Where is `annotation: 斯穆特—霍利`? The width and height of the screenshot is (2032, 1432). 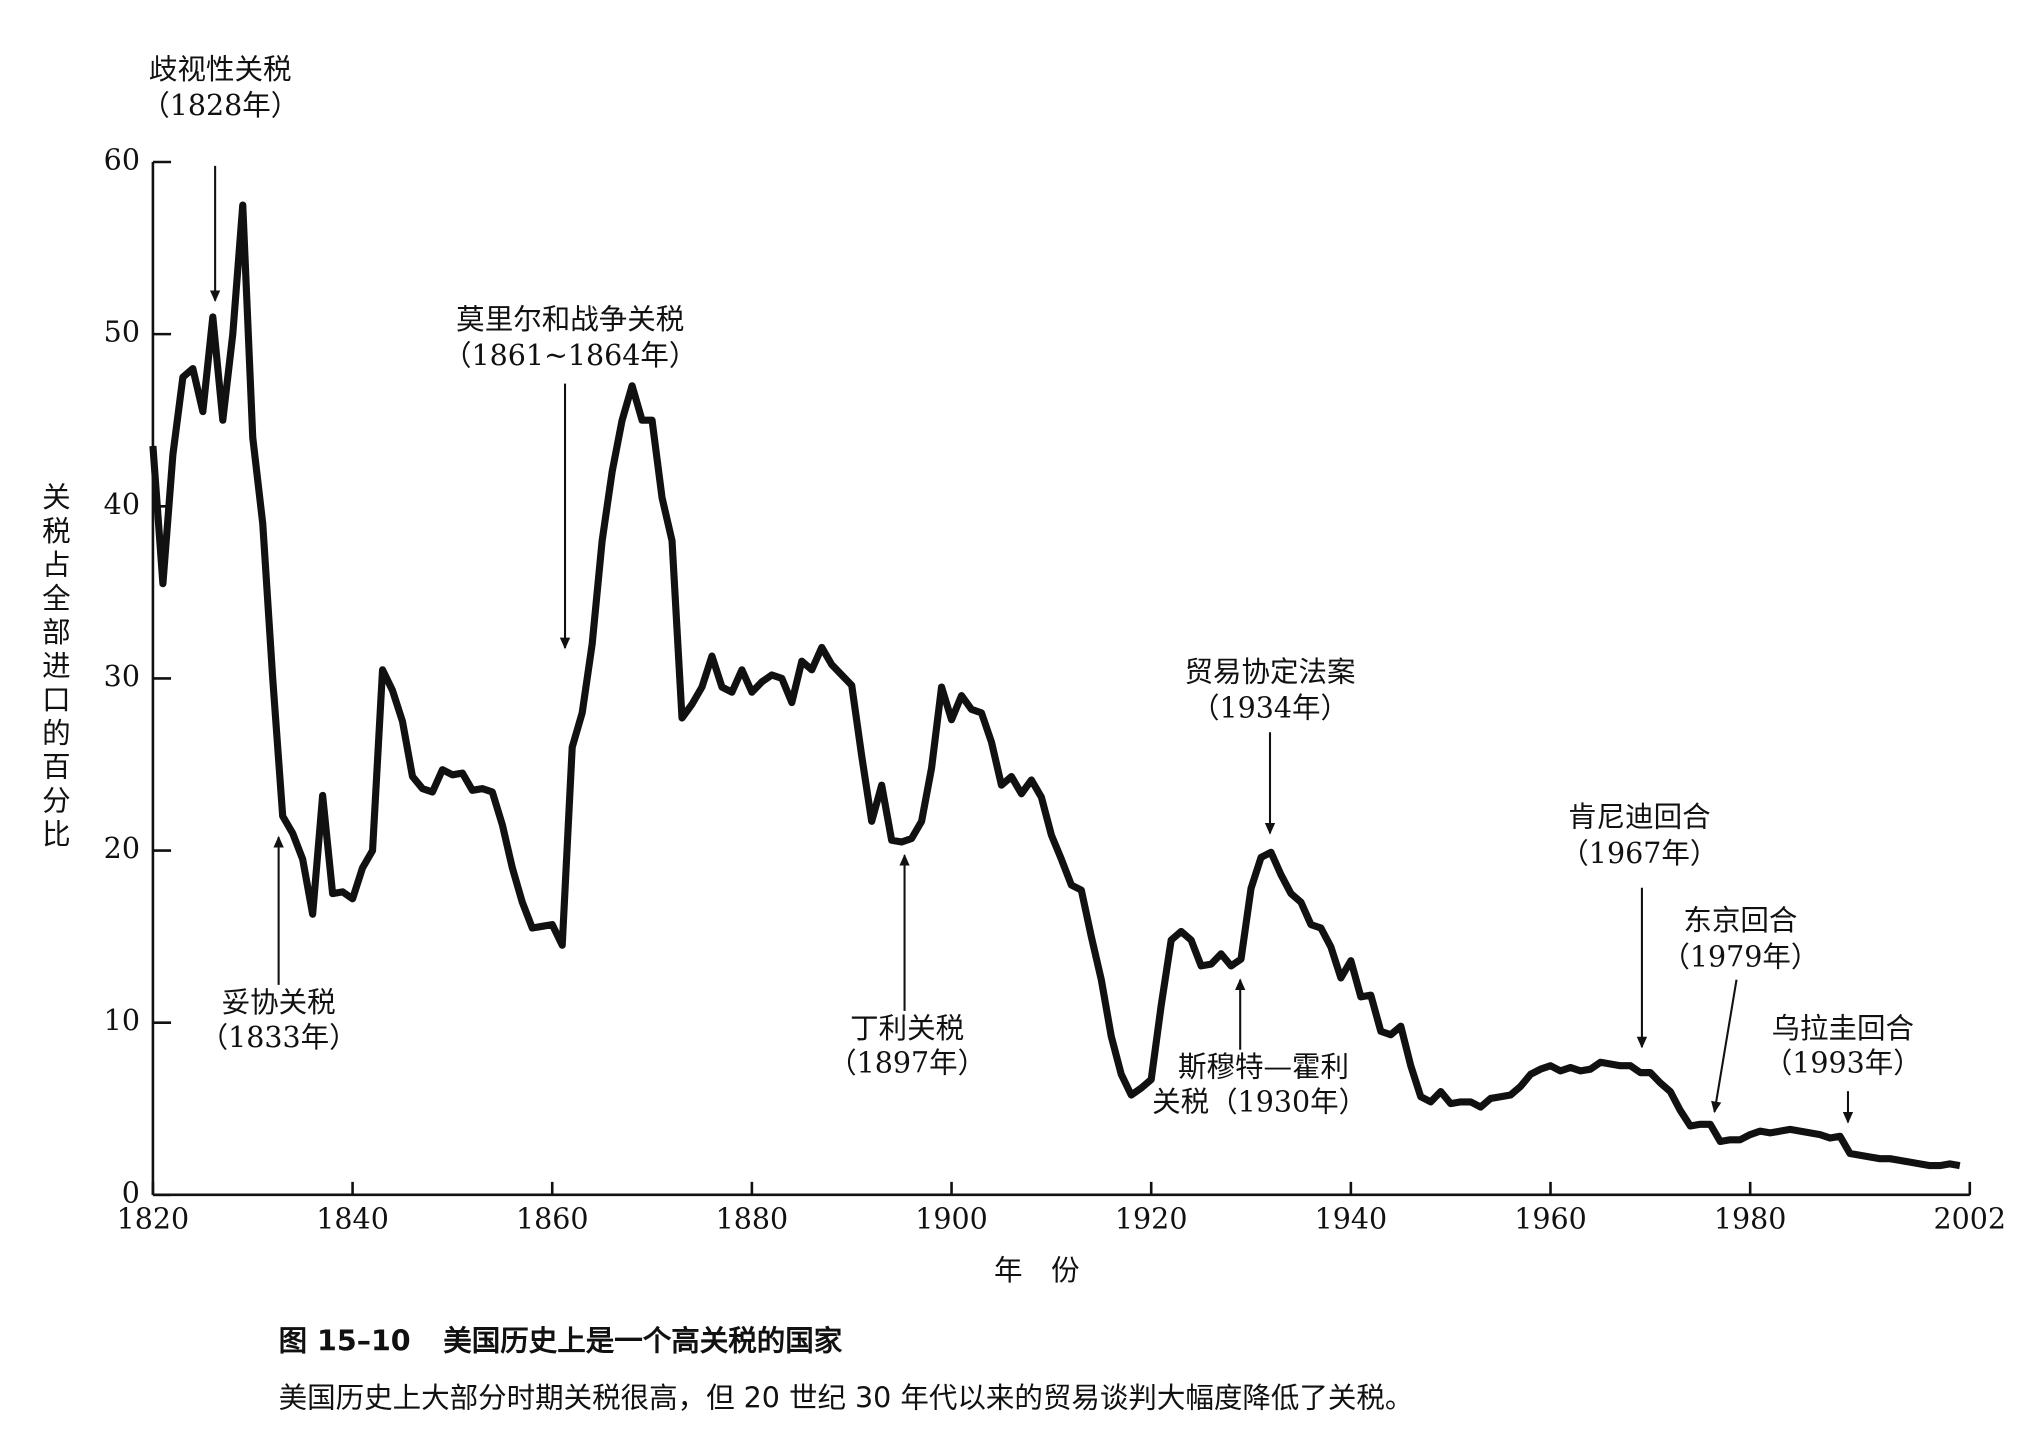 annotation: 斯穆特—霍利 is located at coordinates (1263, 1067).